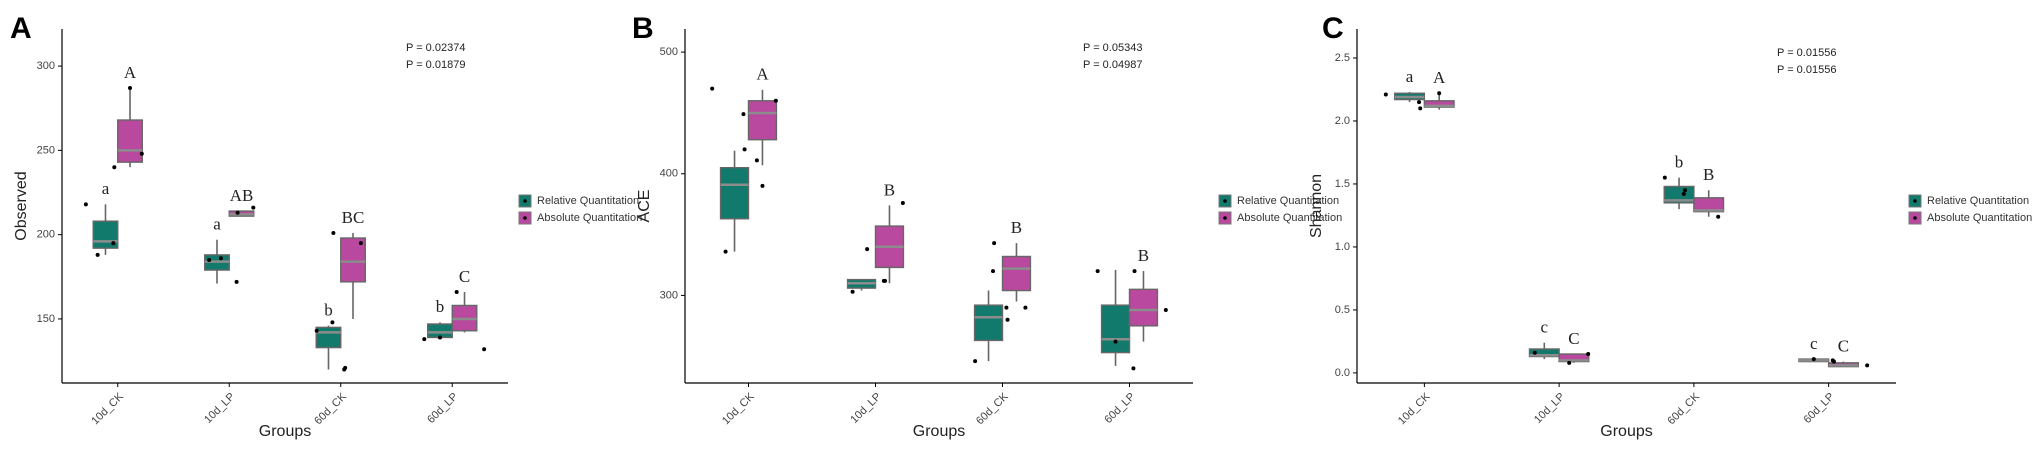  Describe the element at coordinates (1342, 184) in the screenshot. I see `y-tick-label: 1.5` at that location.